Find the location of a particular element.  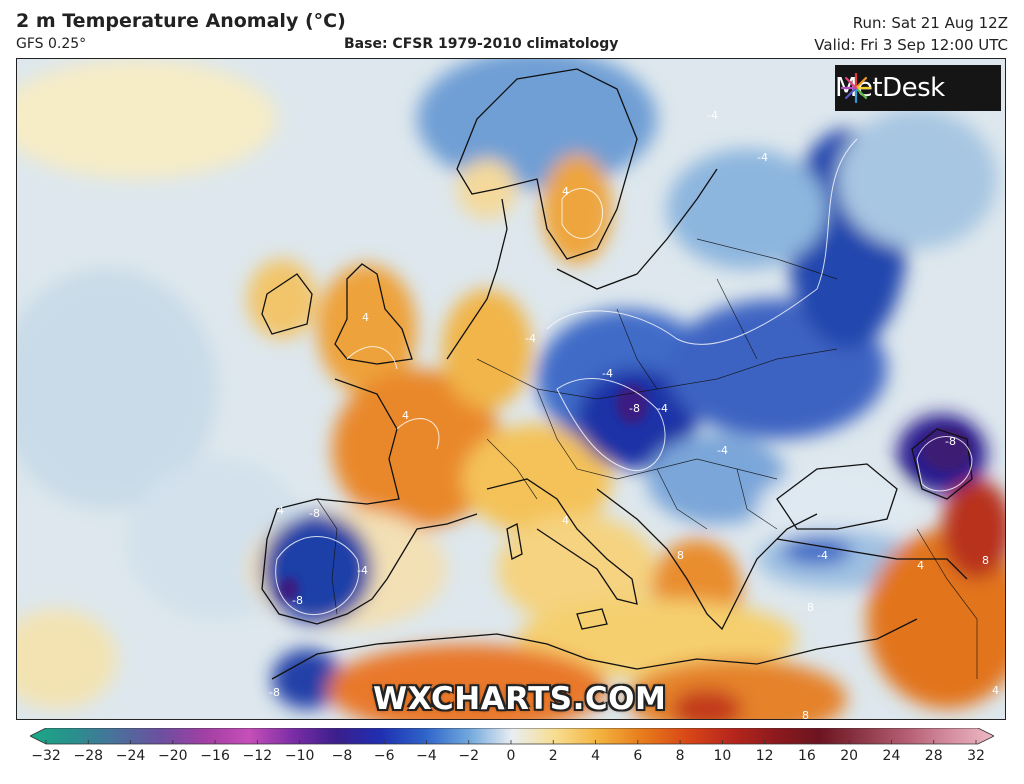

colorbar-tick-label: 20 is located at coordinates (849, 756).